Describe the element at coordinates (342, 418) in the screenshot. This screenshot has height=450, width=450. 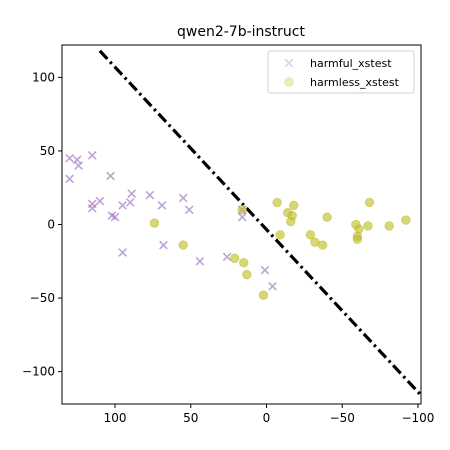
I see `x-tick-label: −50` at that location.